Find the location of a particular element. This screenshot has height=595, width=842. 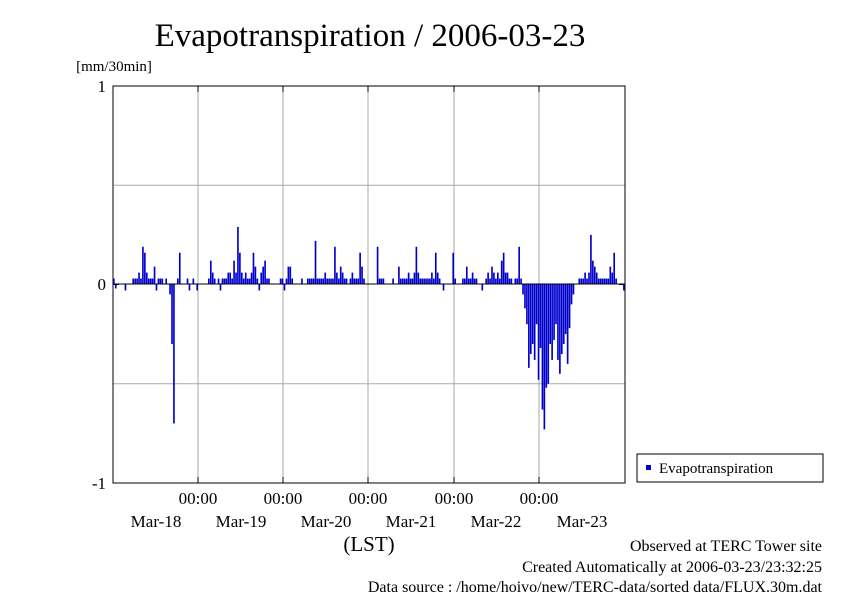

legend-label: Evapotranspiration is located at coordinates (716, 469).